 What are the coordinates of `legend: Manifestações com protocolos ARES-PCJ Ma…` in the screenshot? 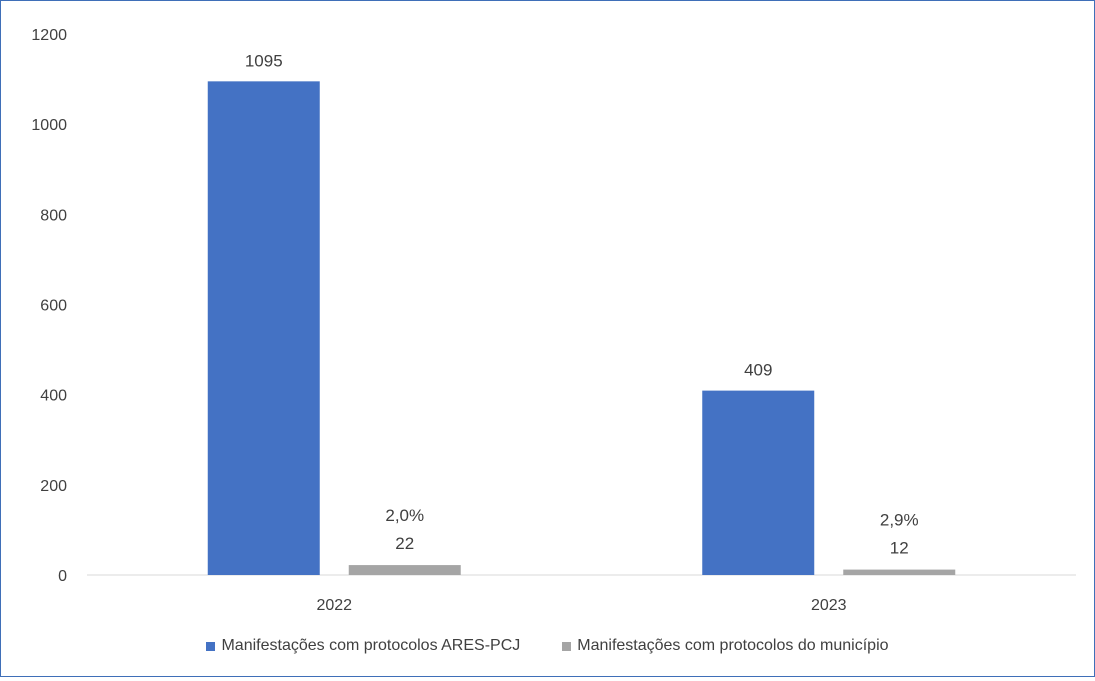 It's located at (547, 646).